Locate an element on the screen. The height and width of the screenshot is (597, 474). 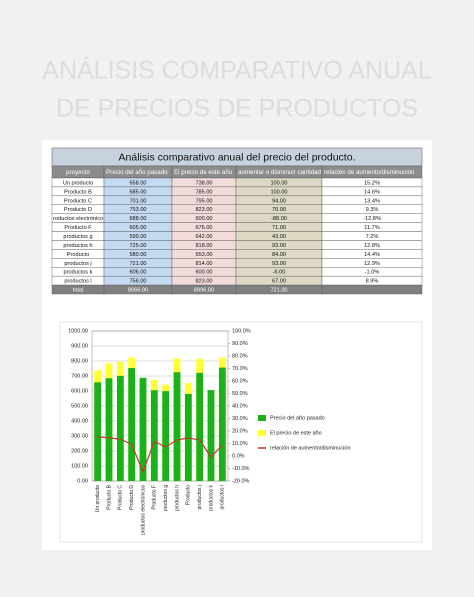
header-text: aumentar o disminuir cantidad is located at coordinates (279, 172).